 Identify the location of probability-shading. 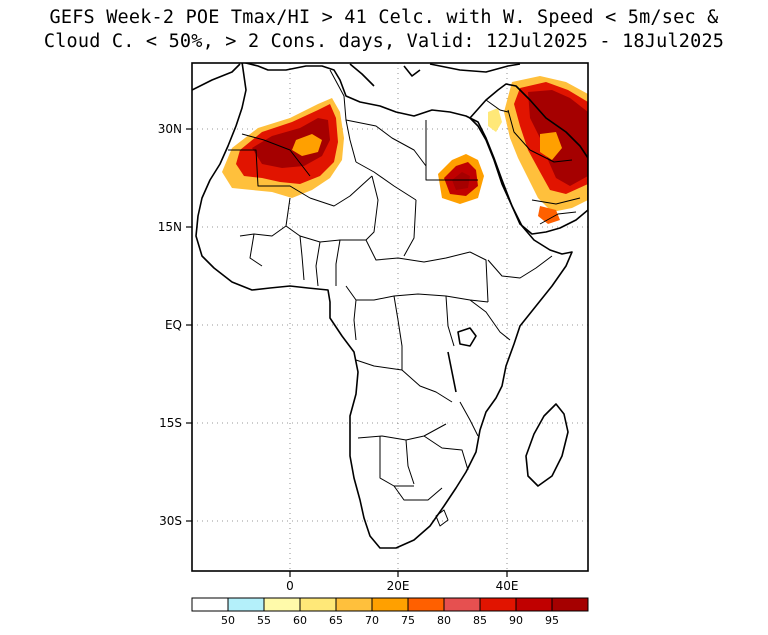
(405, 150).